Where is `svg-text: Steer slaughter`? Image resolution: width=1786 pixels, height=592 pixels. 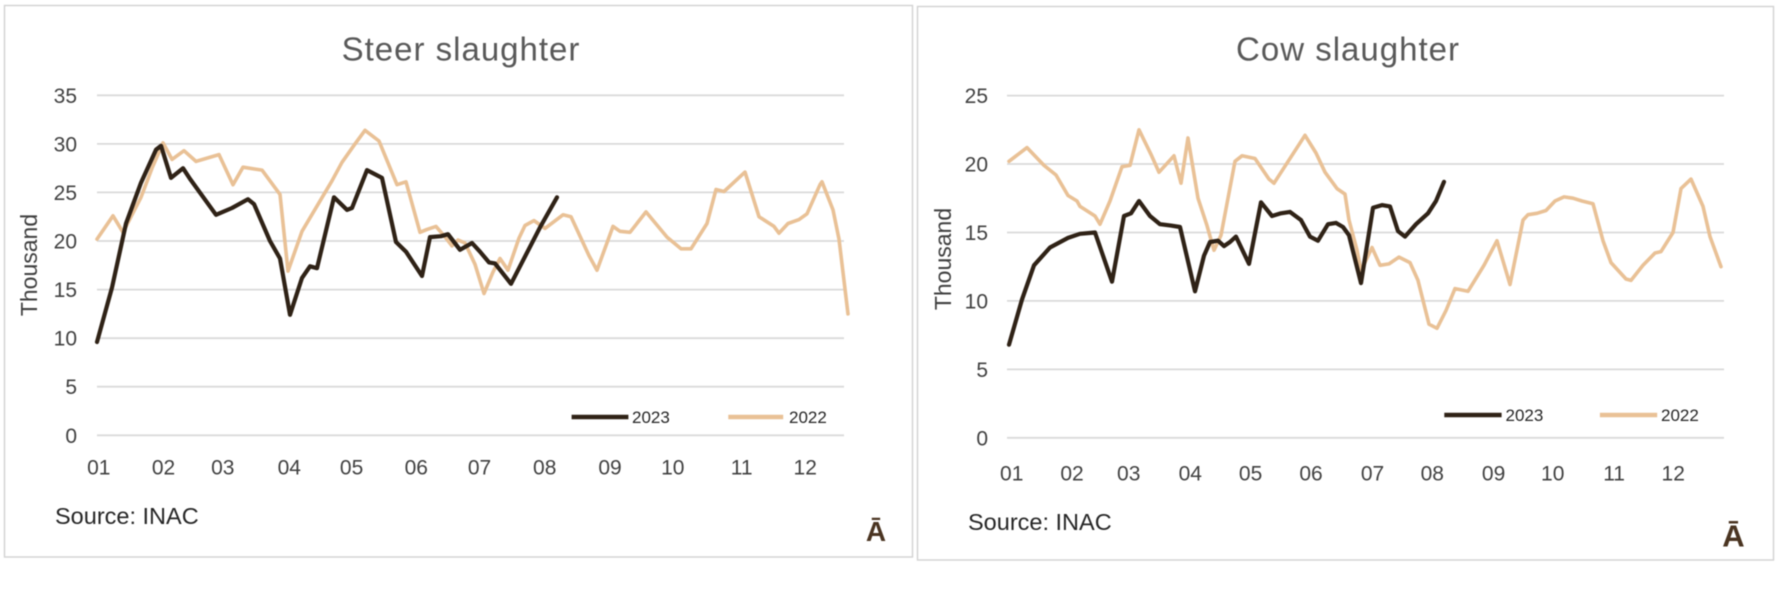 svg-text: Steer slaughter is located at coordinates (461, 49).